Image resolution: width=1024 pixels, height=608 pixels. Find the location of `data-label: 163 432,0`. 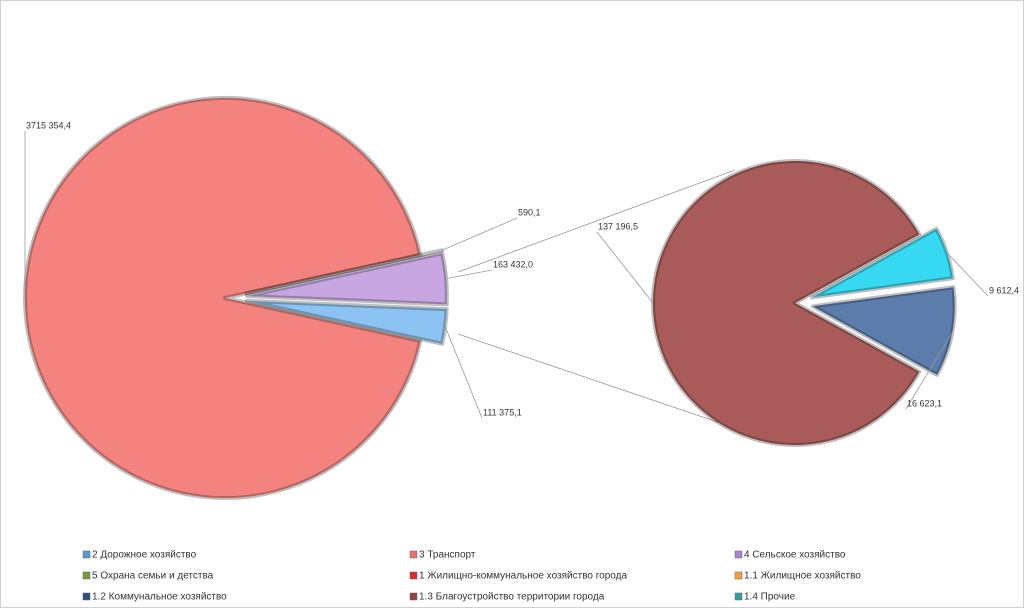

data-label: 163 432,0 is located at coordinates (513, 264).